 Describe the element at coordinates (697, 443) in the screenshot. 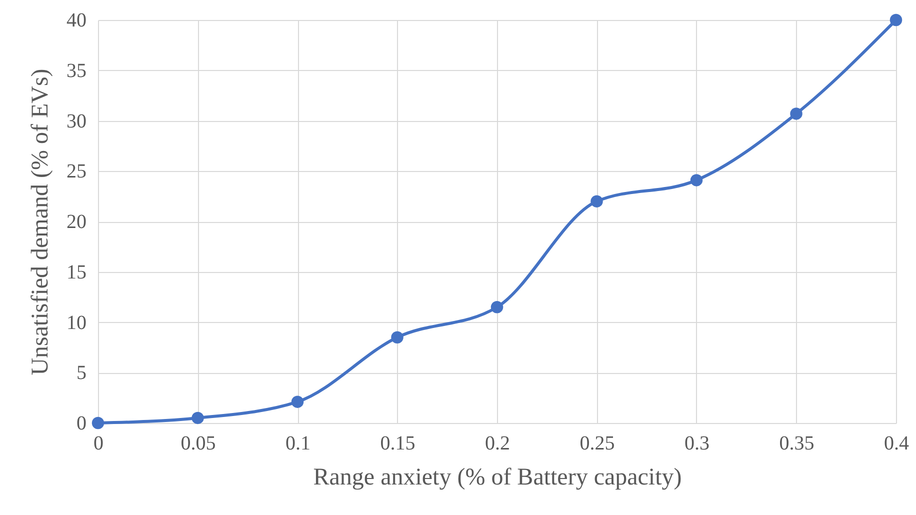

I see `x-tick-label: 0.3` at that location.